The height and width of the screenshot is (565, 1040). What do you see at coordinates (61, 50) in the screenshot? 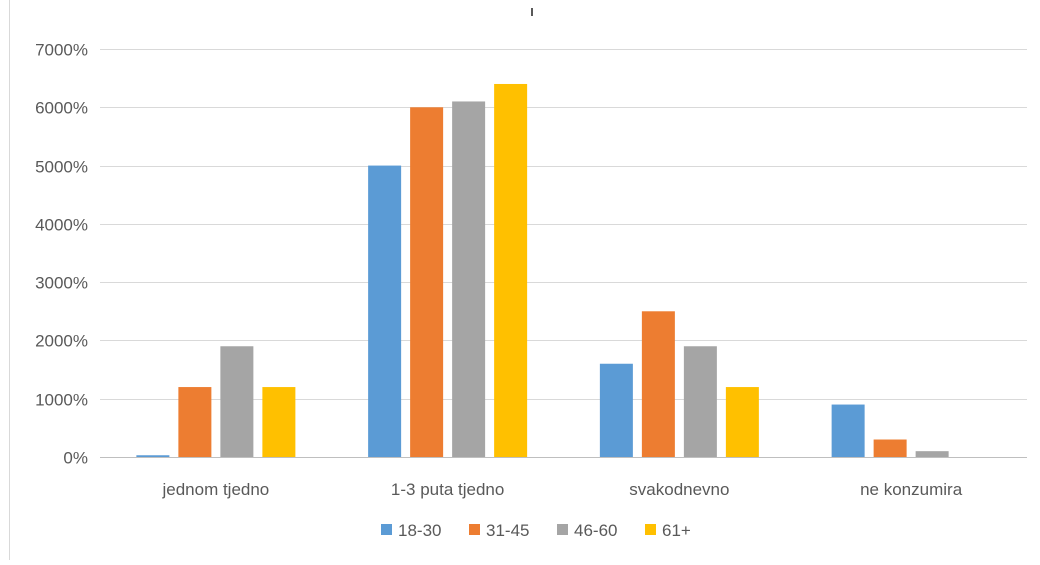
I see `y-tick-label: 7000%` at bounding box center [61, 50].